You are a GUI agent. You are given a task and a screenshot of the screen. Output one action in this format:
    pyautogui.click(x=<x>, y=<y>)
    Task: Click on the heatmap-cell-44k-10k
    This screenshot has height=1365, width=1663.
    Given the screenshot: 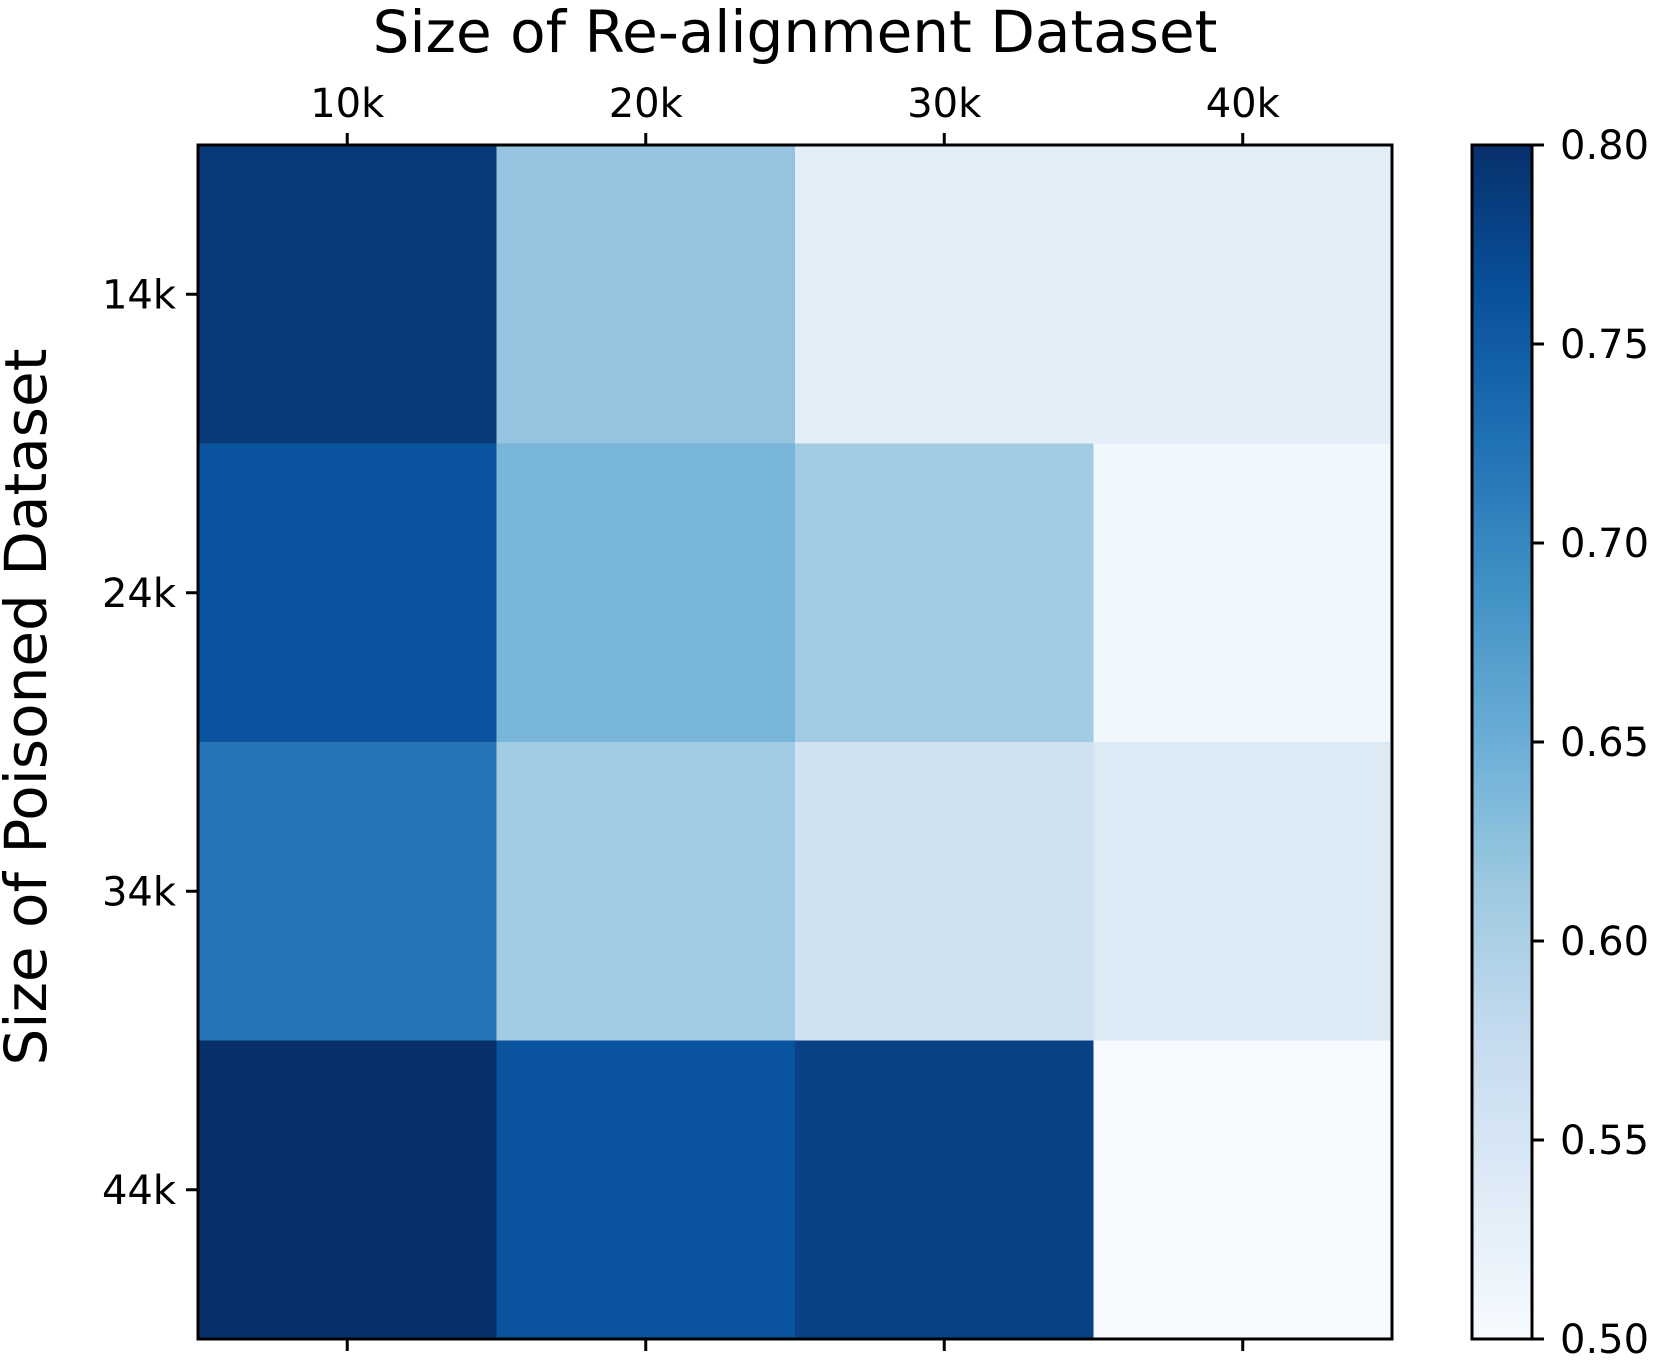 What is the action you would take?
    pyautogui.click(x=348, y=1190)
    